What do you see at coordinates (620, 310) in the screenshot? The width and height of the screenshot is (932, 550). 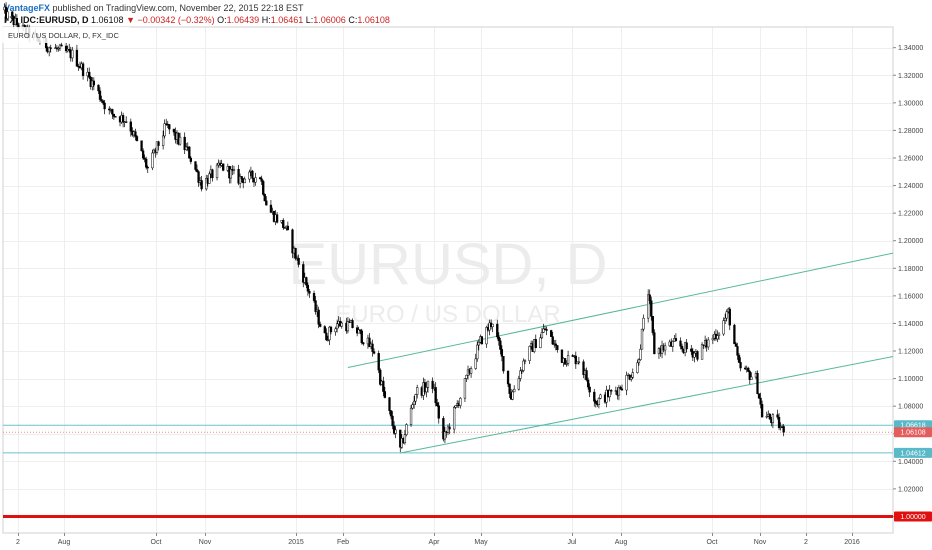 I see `channel-upper-line` at bounding box center [620, 310].